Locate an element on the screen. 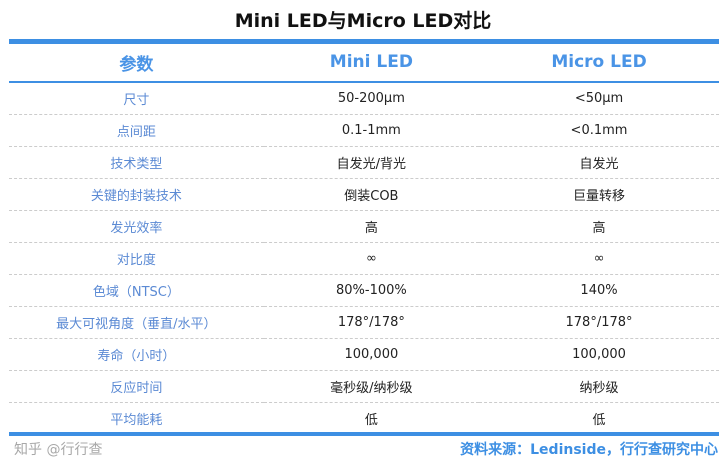 Image resolution: width=726 pixels, height=462 pixels. mini-led-cell: ∞ is located at coordinates (371, 258).